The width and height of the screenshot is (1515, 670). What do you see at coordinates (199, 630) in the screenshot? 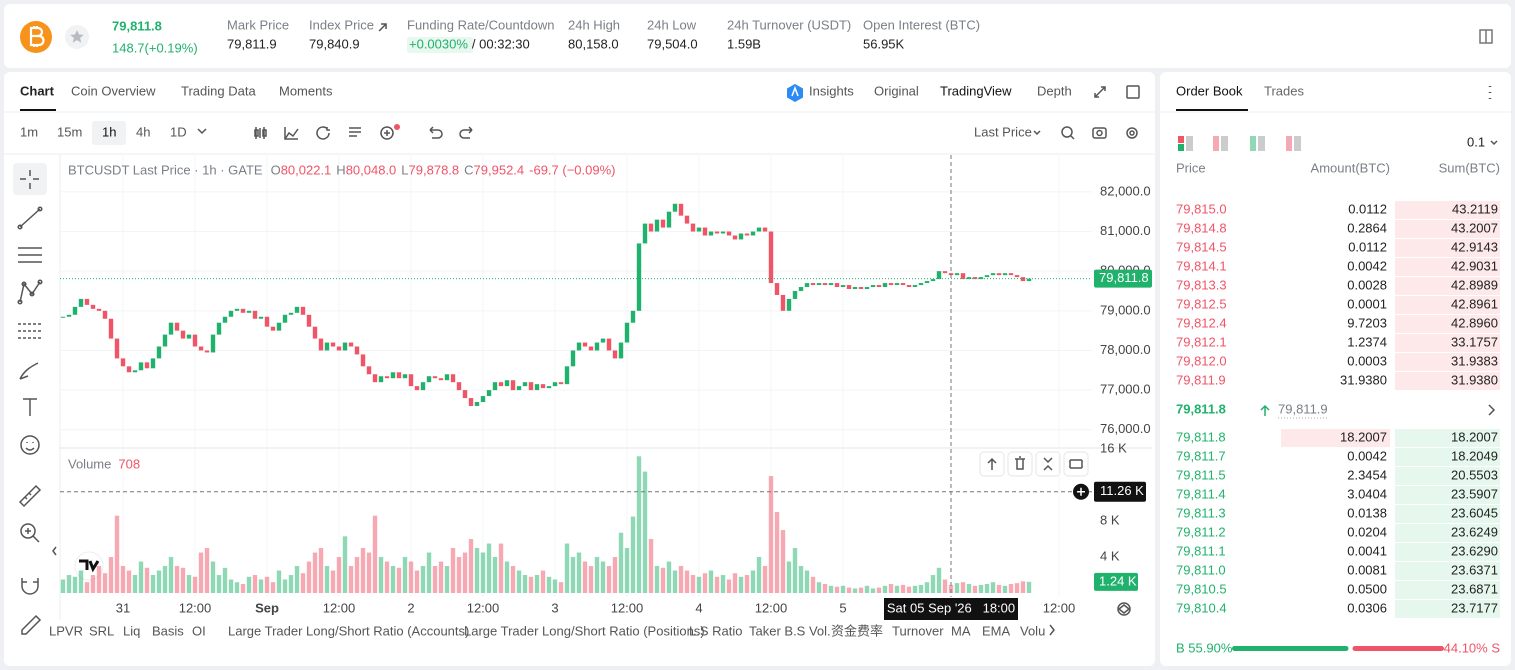
I see `indicator: OI` at bounding box center [199, 630].